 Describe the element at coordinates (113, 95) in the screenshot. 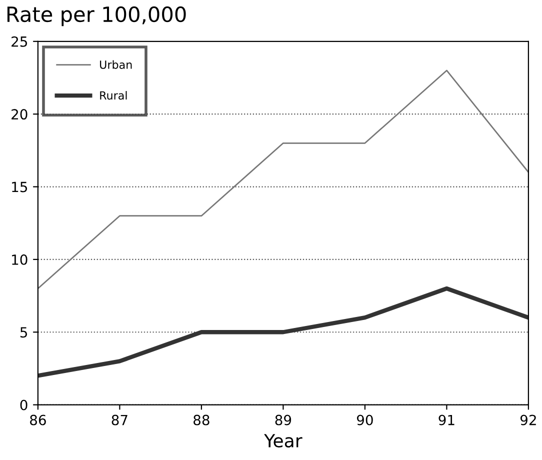

I see `legend-label: Rural` at that location.